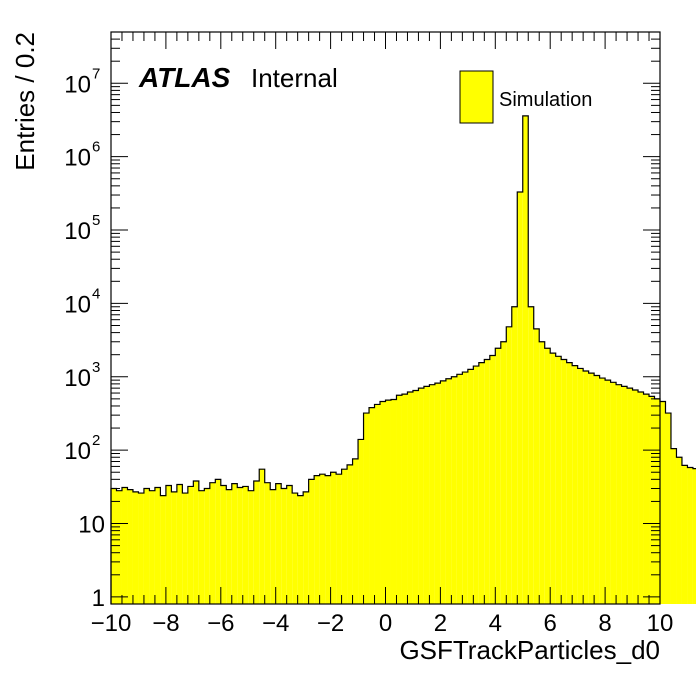  What do you see at coordinates (476, 97) in the screenshot?
I see `legend-swatch` at bounding box center [476, 97].